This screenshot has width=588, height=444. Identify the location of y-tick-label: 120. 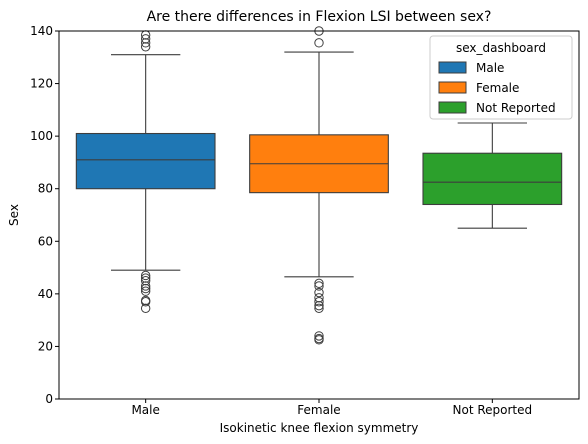
(41, 84).